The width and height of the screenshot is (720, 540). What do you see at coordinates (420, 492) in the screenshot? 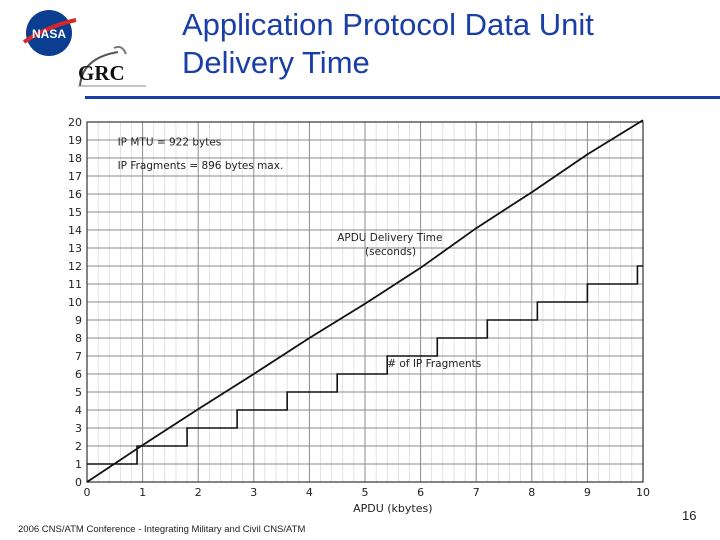
I see `x-tick-label: 6` at bounding box center [420, 492].